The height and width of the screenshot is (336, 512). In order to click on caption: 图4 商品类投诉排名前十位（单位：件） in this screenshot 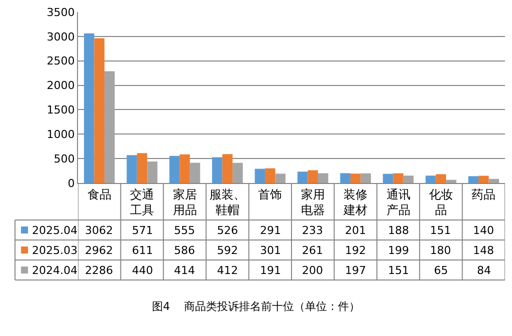, I will do `click(256, 306)`.